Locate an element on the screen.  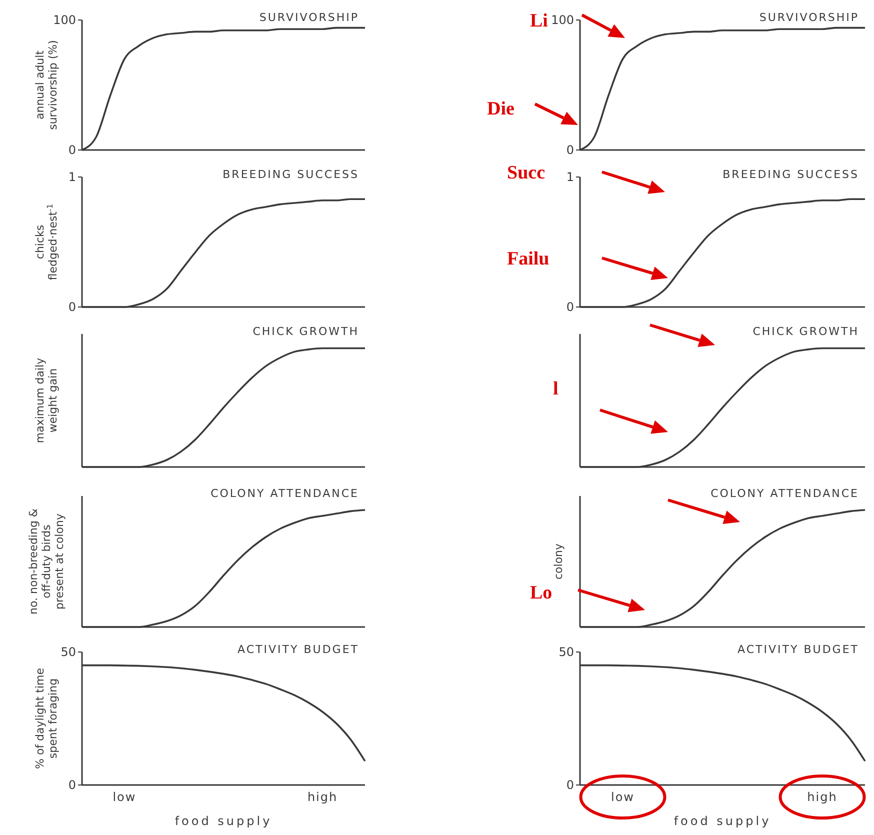
y-axis-title: colony is located at coordinates (558, 561).